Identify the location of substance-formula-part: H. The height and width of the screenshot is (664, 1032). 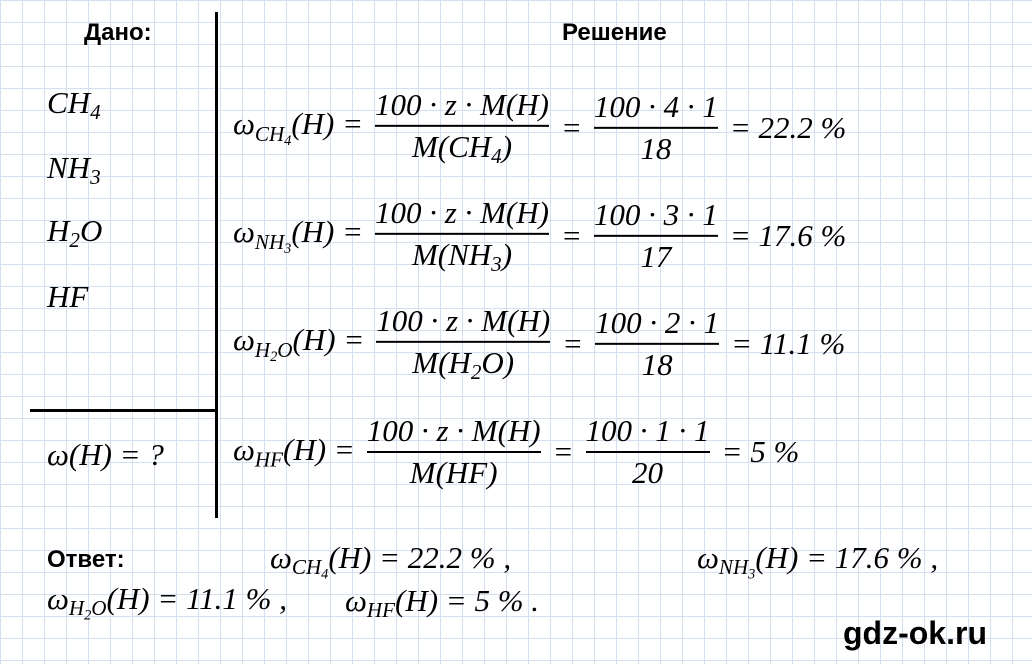
(58, 230).